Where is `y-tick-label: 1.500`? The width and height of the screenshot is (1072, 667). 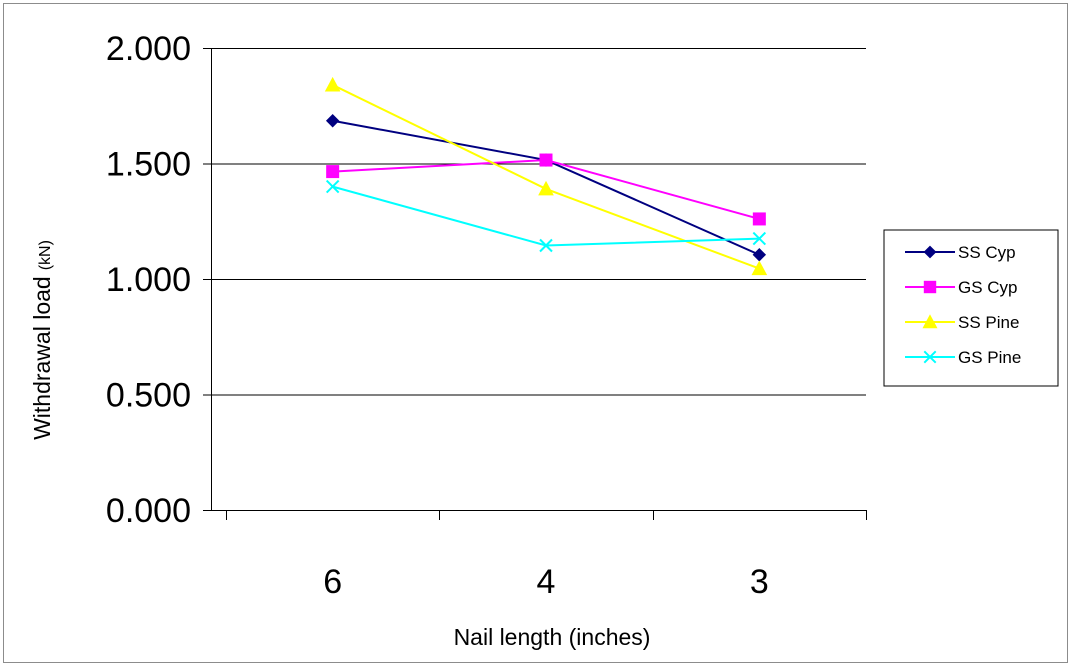 y-tick-label: 1.500 is located at coordinates (148, 165).